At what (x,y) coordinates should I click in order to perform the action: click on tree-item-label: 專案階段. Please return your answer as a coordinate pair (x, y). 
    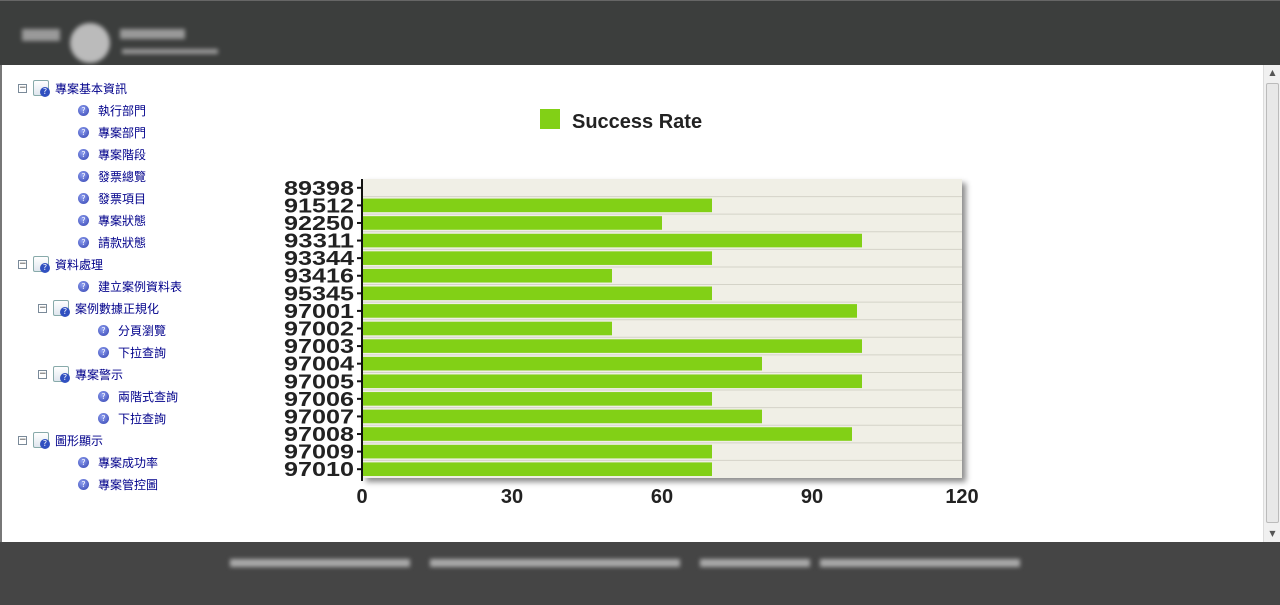
    Looking at the image, I should click on (122, 154).